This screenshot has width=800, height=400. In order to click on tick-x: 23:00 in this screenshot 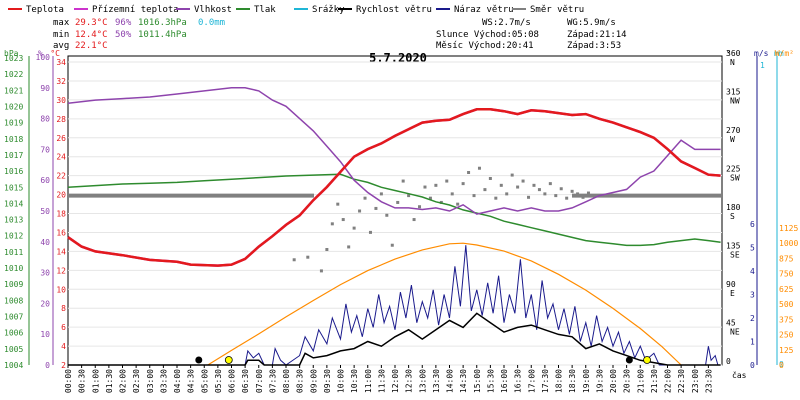, I will do `click(695, 381)`.